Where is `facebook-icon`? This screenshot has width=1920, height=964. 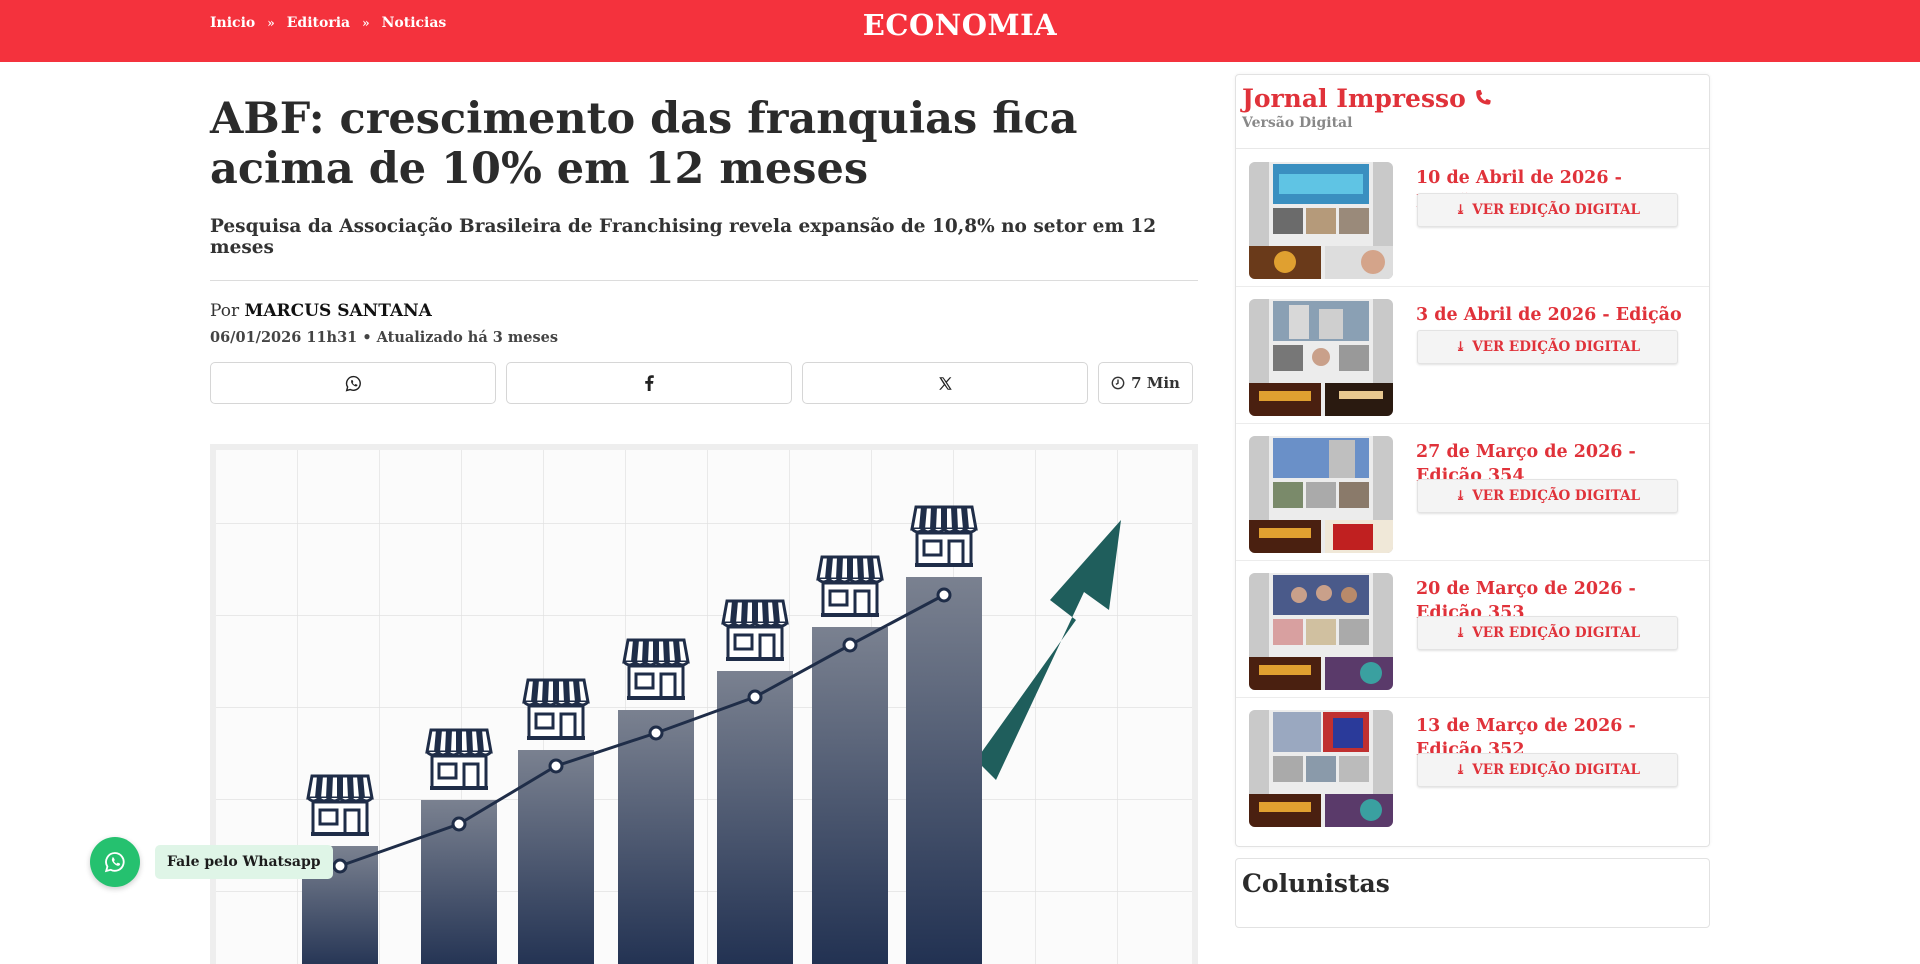 facebook-icon is located at coordinates (649, 383).